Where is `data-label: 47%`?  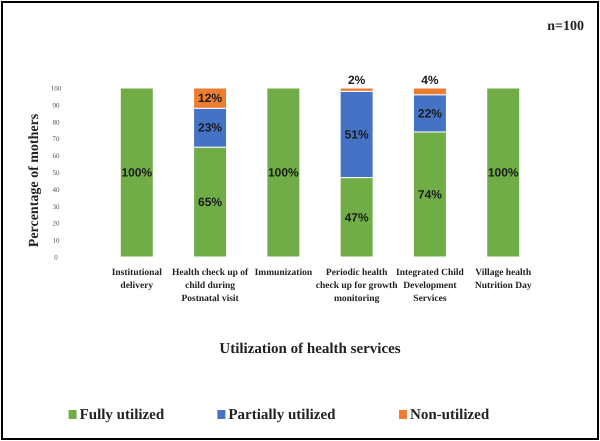 data-label: 47% is located at coordinates (356, 217).